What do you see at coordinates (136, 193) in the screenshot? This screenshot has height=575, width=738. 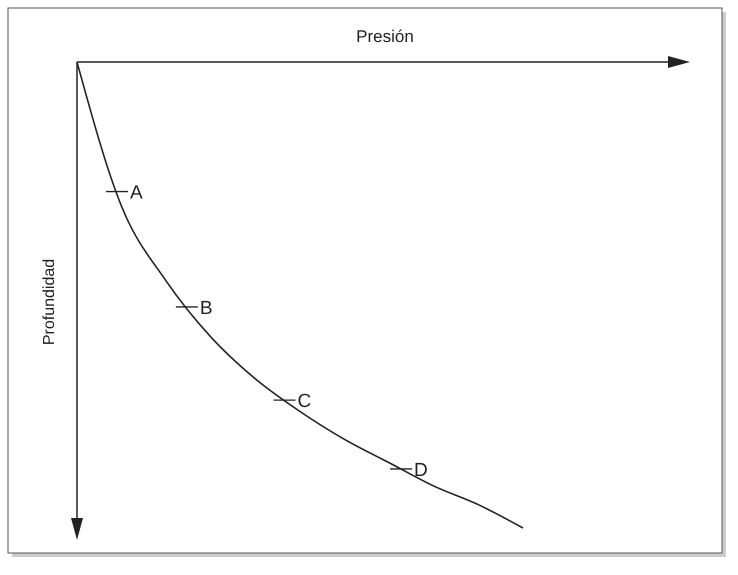 I see `annotation: A` at bounding box center [136, 193].